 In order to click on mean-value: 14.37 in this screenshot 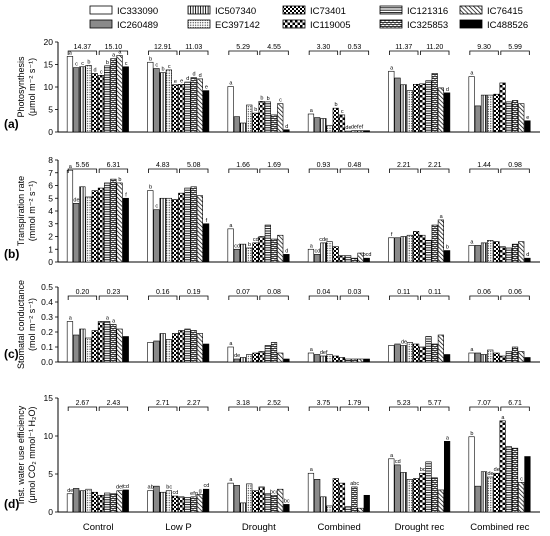, I will do `click(83, 47)`.